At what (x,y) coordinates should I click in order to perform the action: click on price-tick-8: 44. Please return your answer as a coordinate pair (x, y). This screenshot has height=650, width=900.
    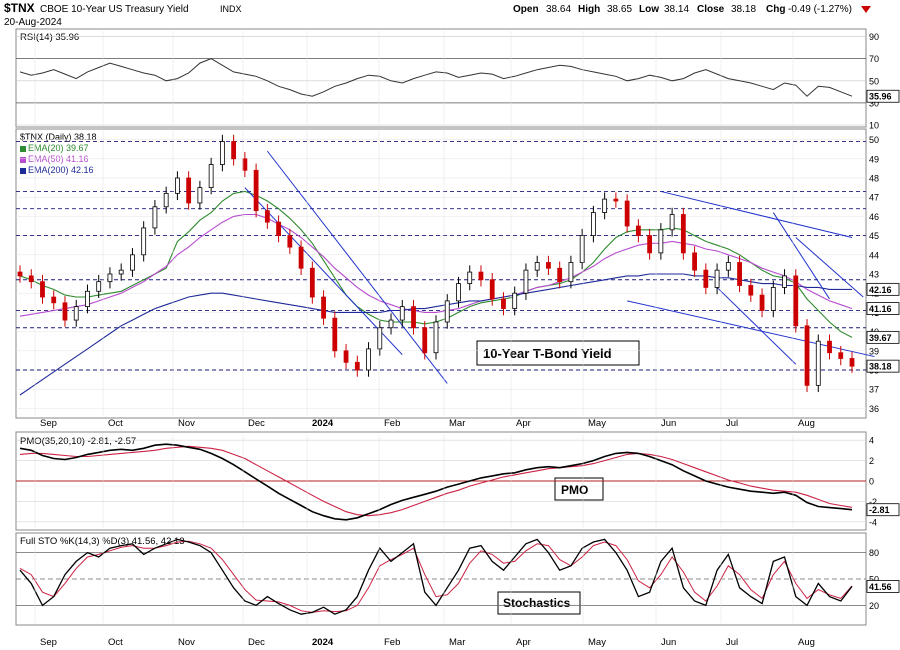
    Looking at the image, I should click on (874, 255).